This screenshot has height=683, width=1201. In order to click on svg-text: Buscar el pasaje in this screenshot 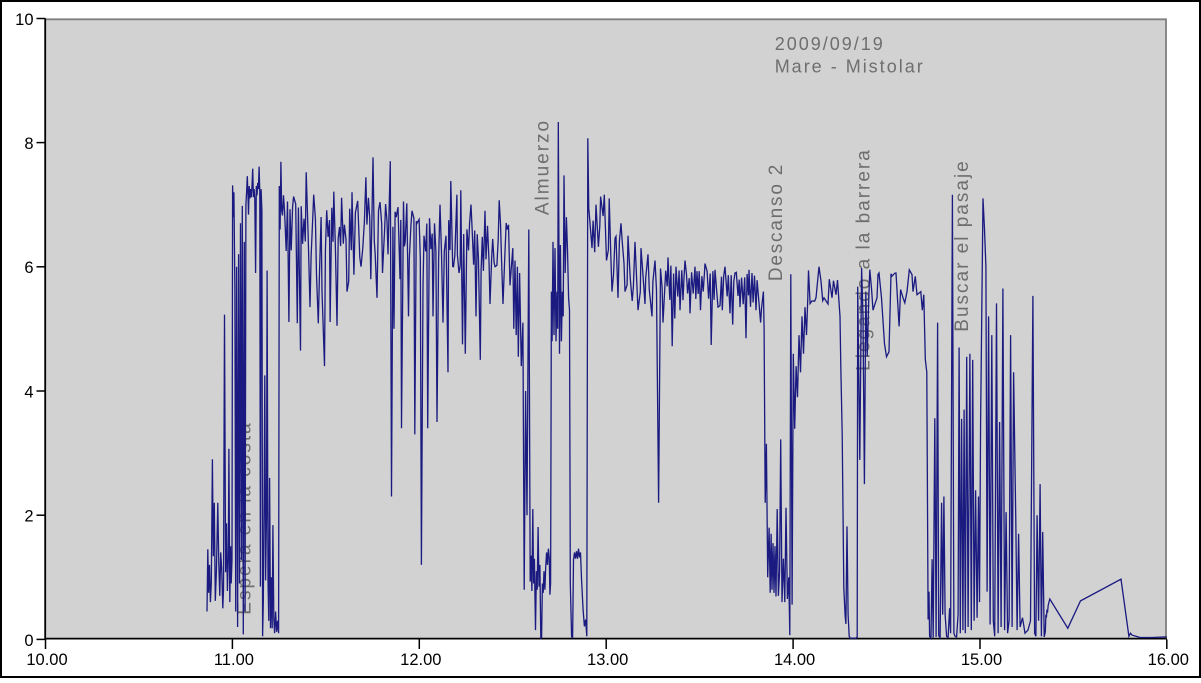, I will do `click(962, 245)`.